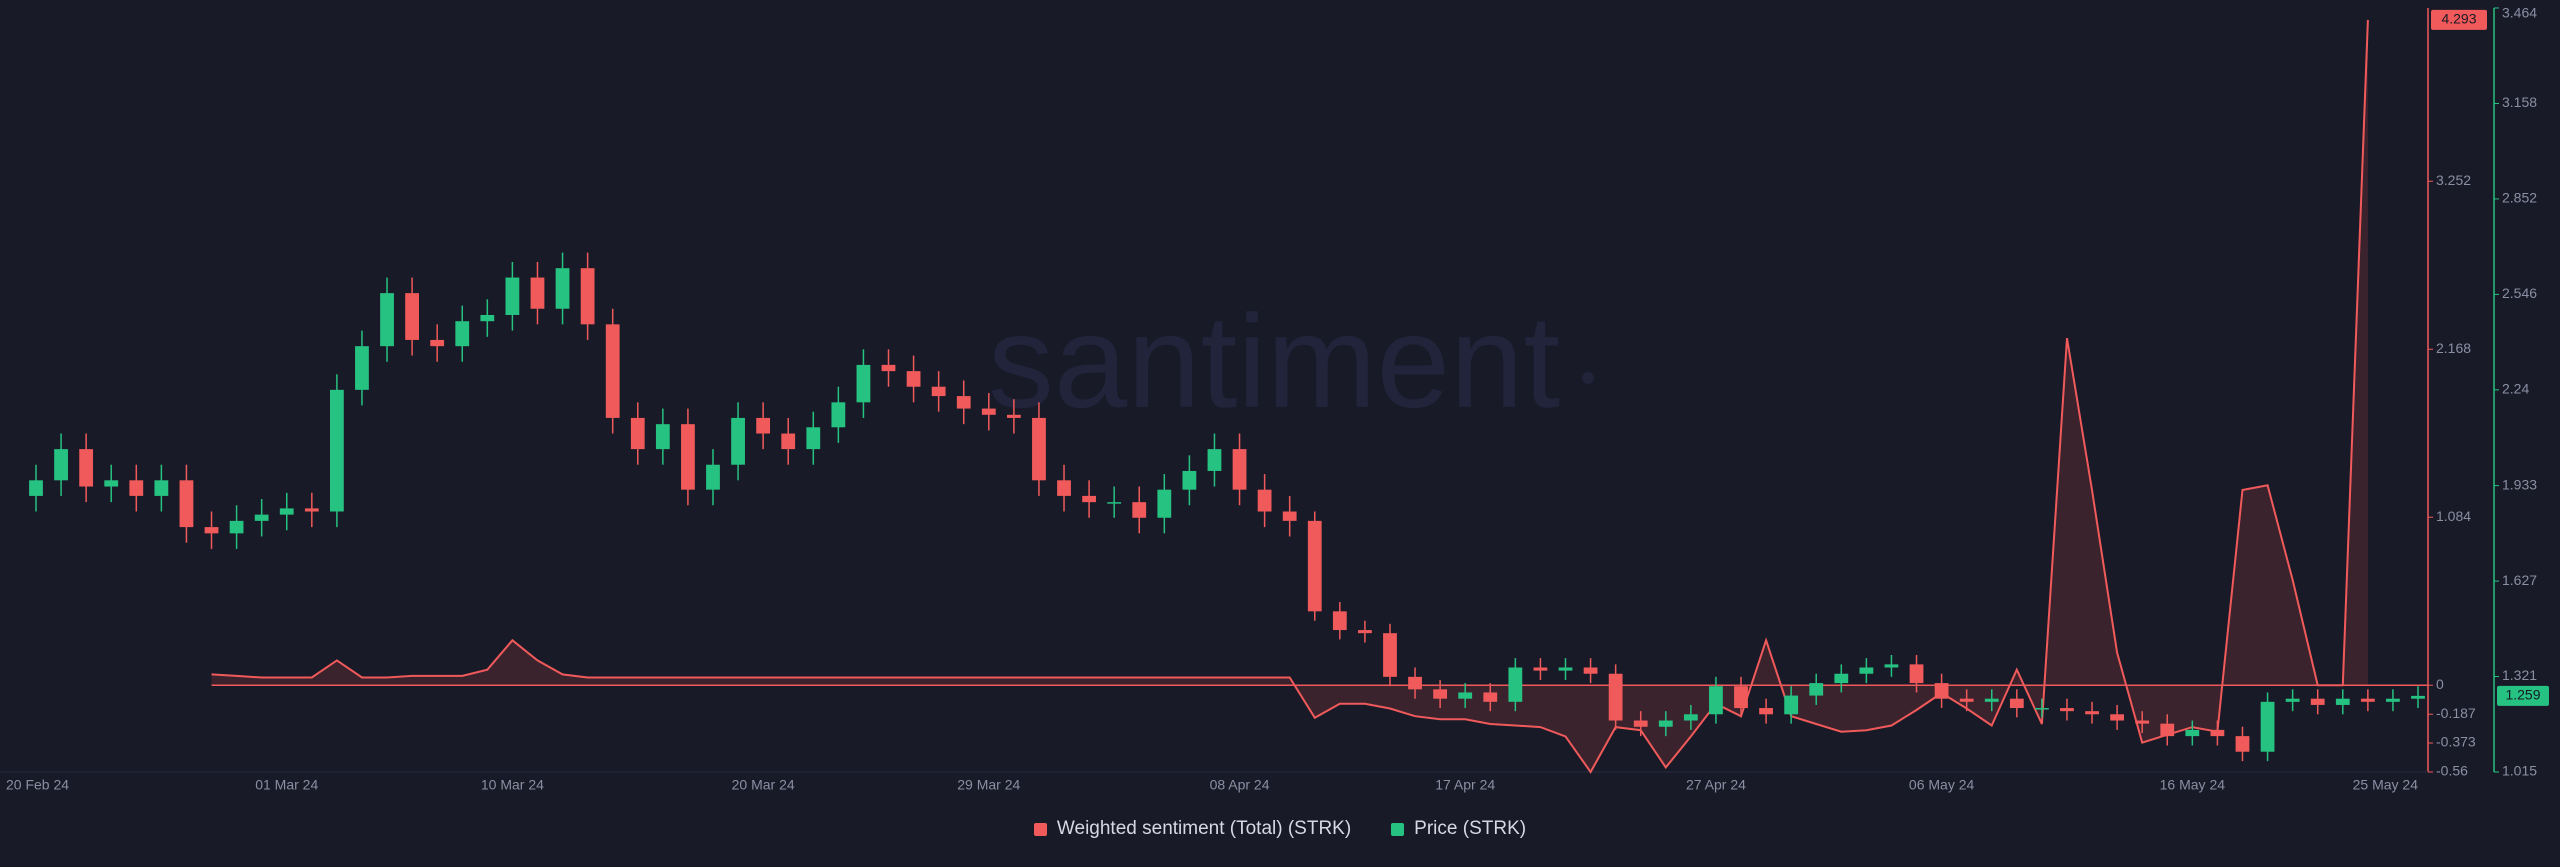  What do you see at coordinates (1588, 378) in the screenshot?
I see `watermark-dot` at bounding box center [1588, 378].